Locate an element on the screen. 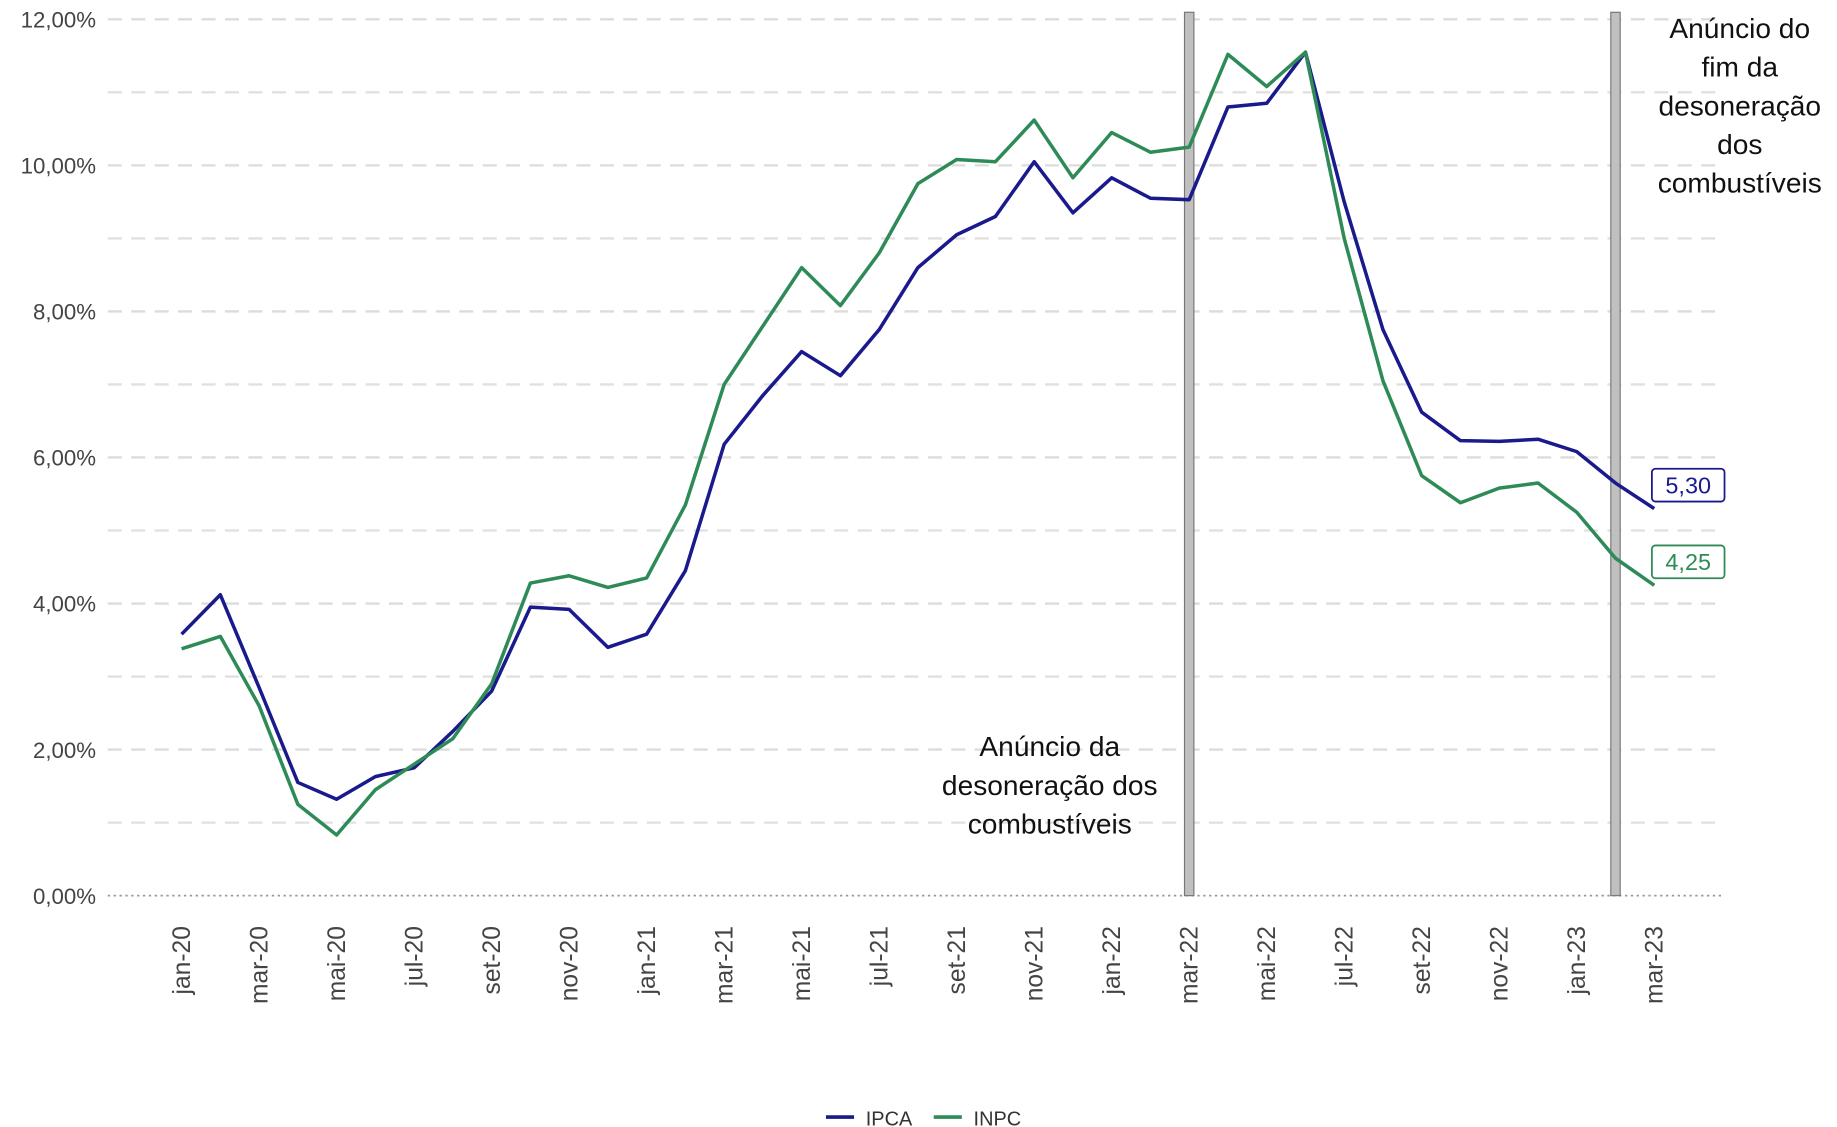  y-tick-label: 8,00% is located at coordinates (64, 312).